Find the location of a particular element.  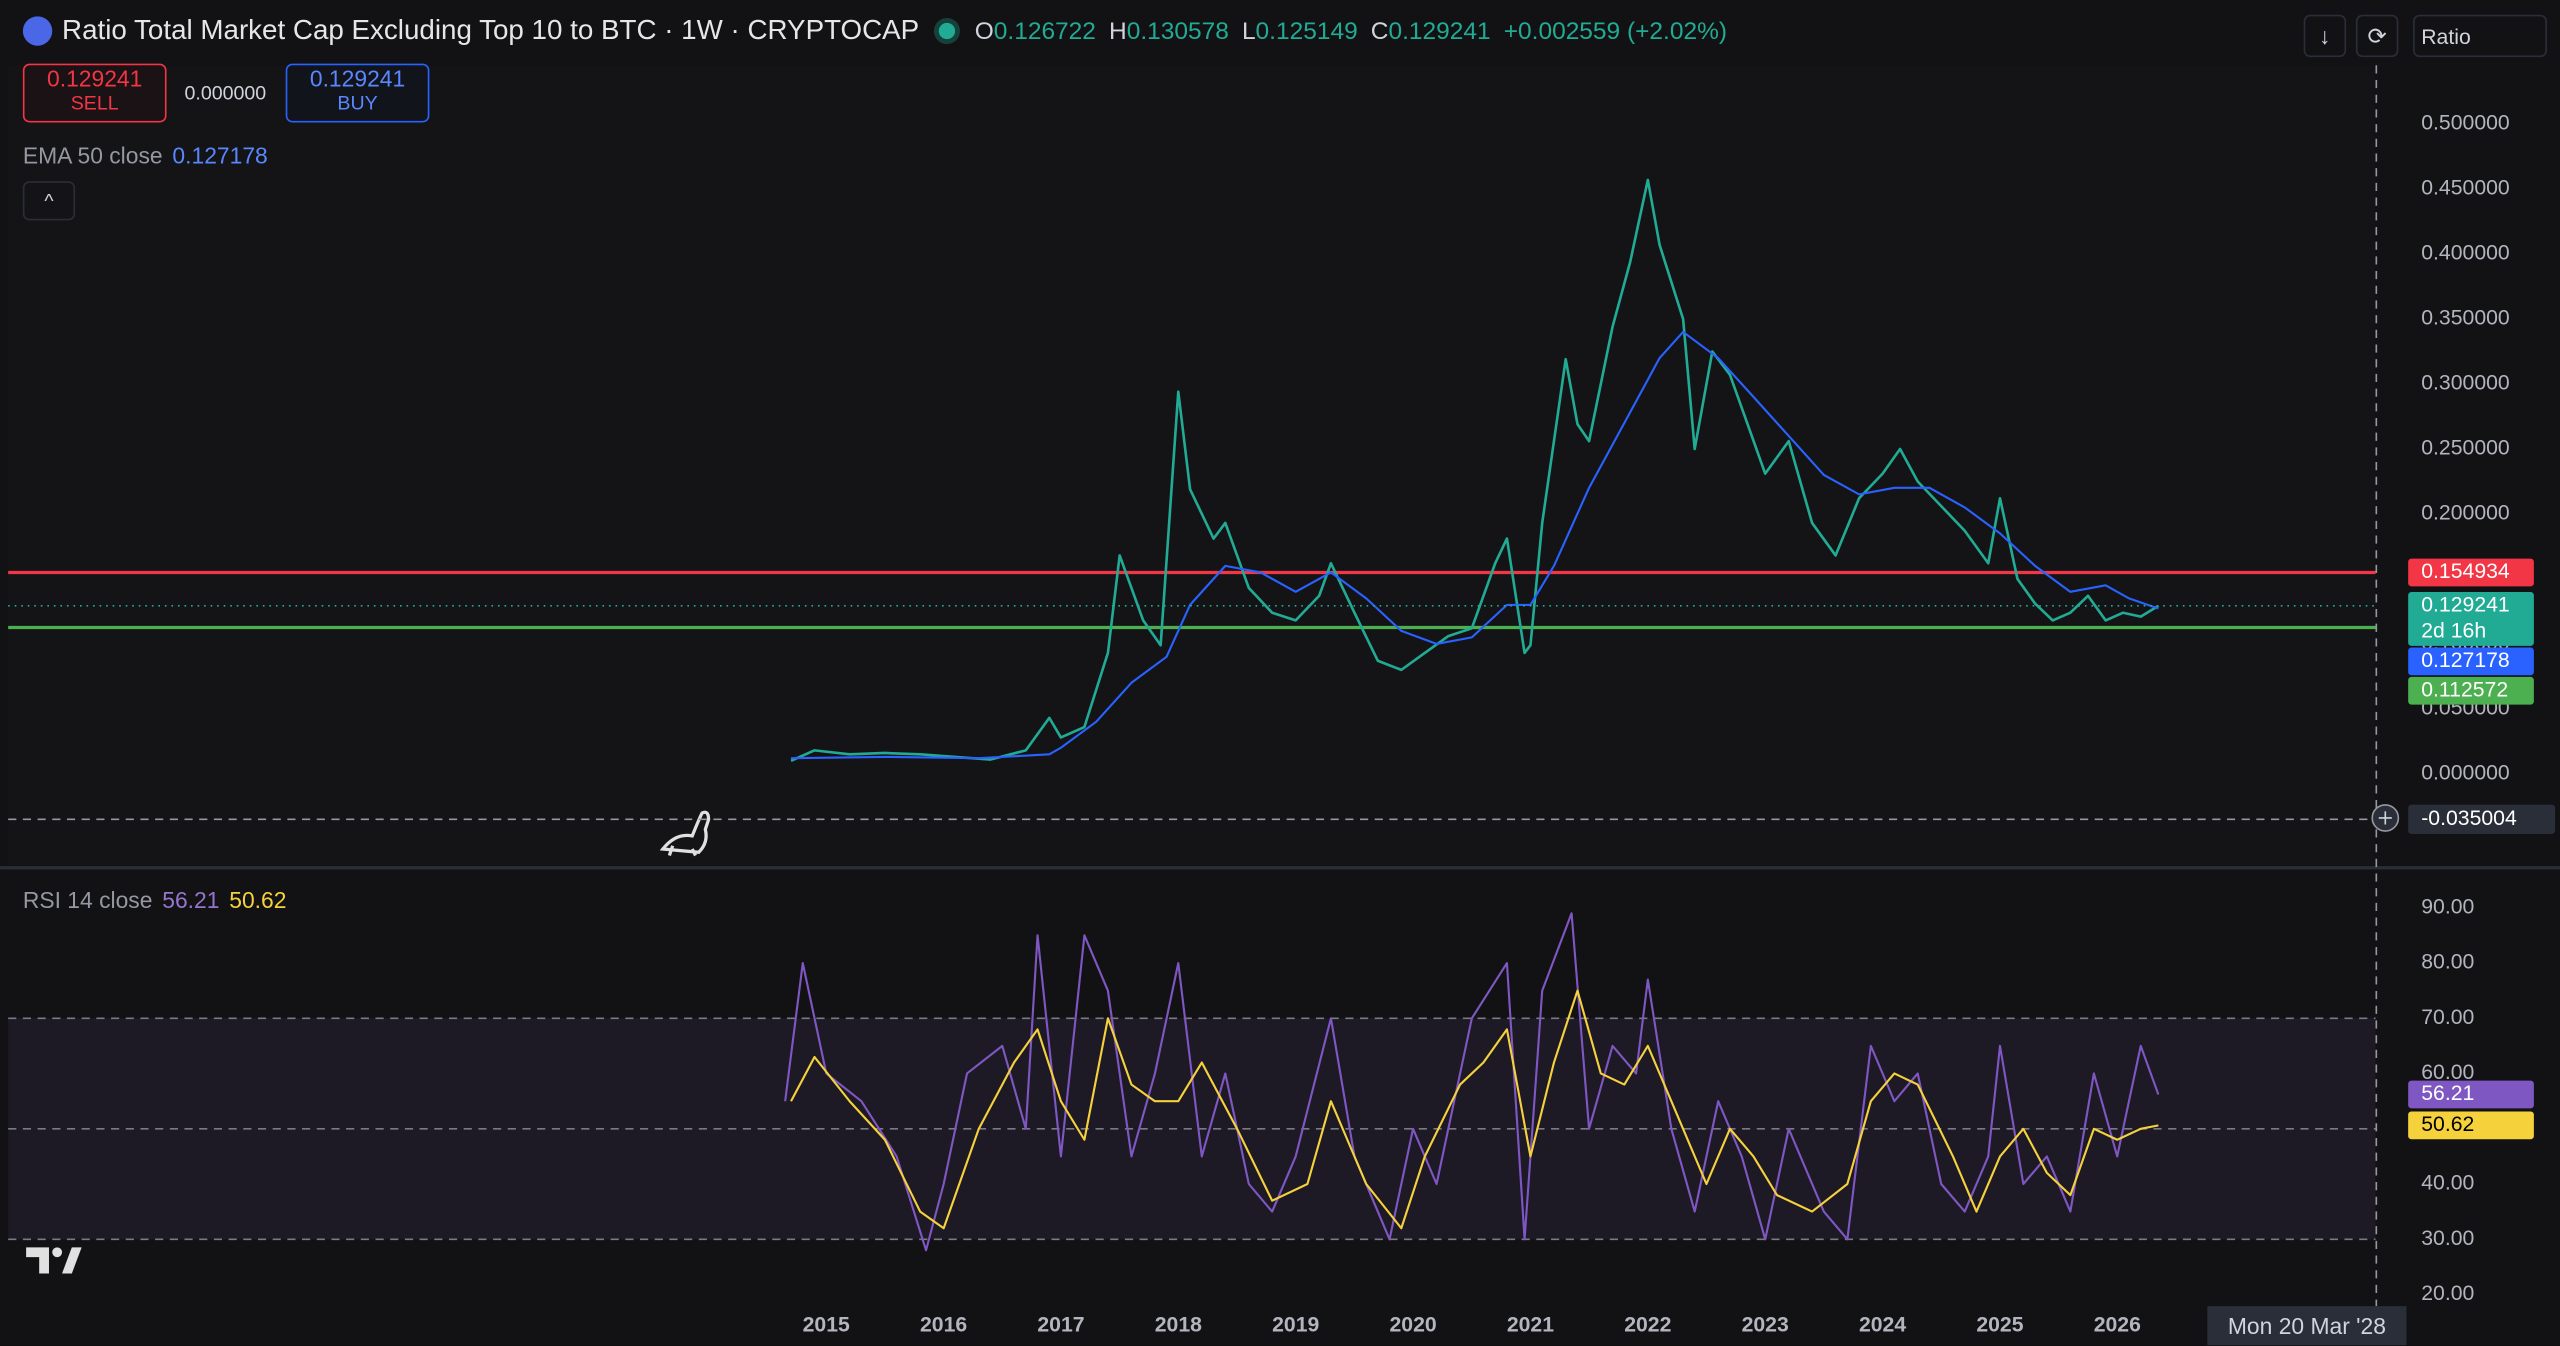

y-tick-label: 60.00 is located at coordinates (2447, 1072).